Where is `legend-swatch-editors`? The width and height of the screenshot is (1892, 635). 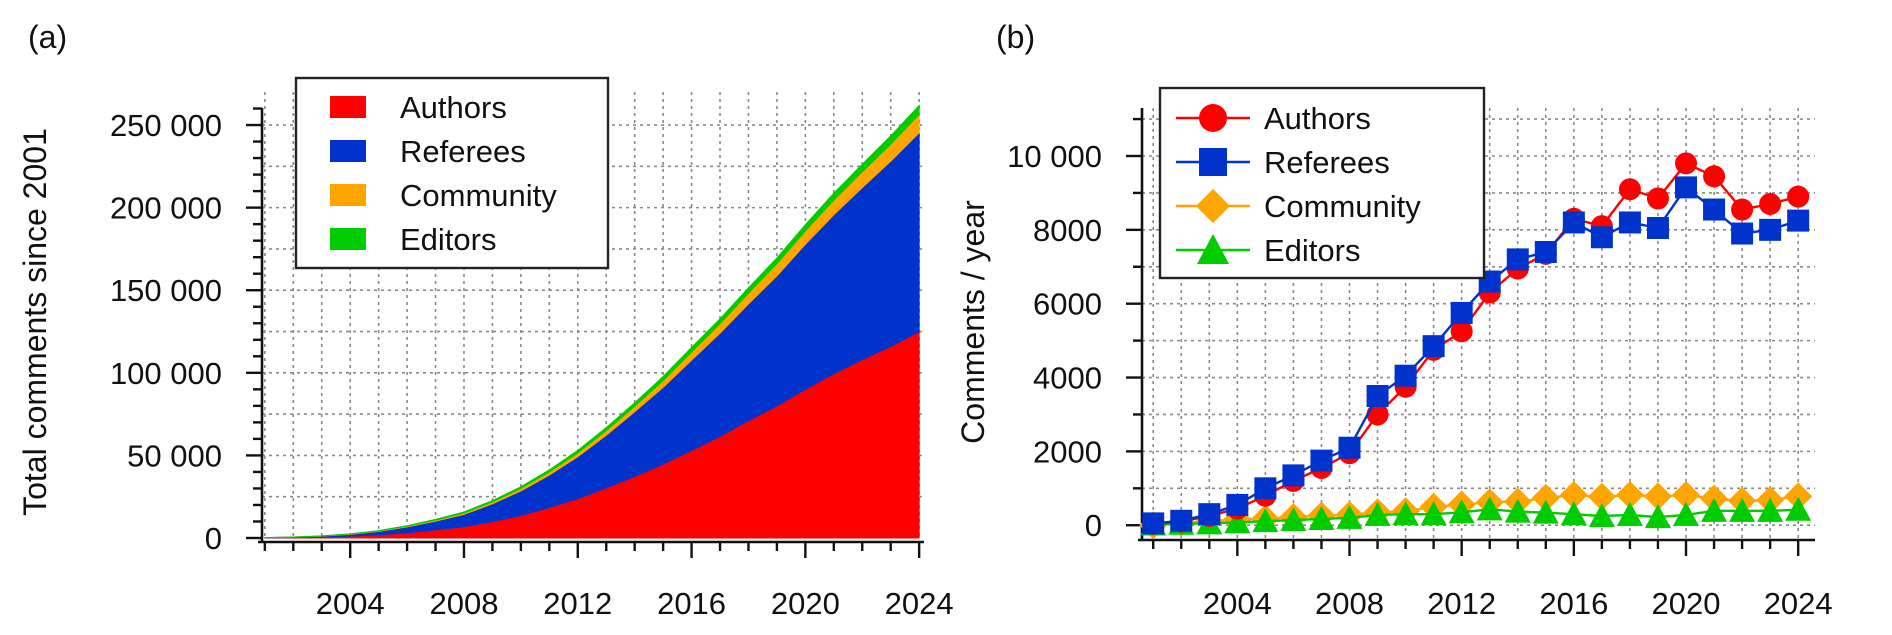 legend-swatch-editors is located at coordinates (348, 239).